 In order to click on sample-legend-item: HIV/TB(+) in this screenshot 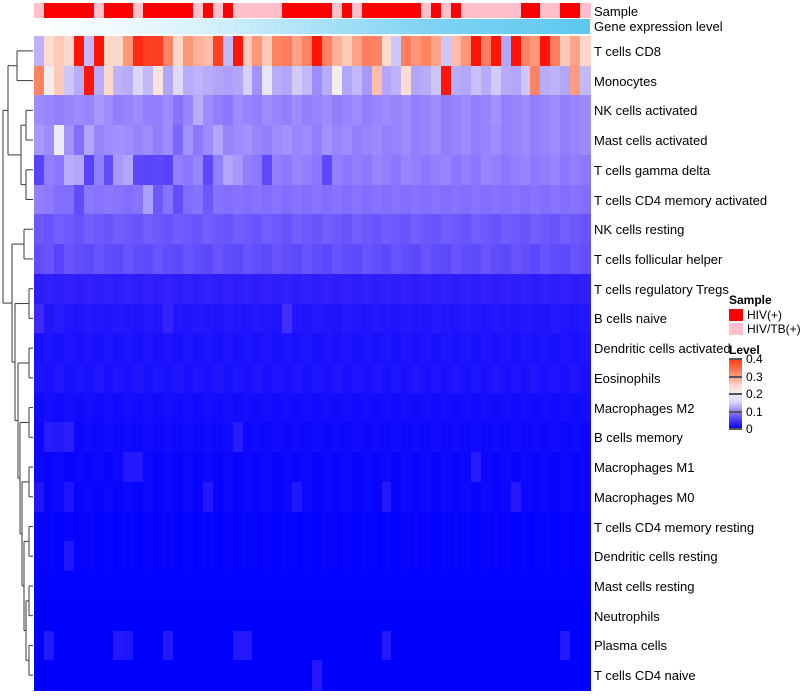, I will do `click(764, 329)`.